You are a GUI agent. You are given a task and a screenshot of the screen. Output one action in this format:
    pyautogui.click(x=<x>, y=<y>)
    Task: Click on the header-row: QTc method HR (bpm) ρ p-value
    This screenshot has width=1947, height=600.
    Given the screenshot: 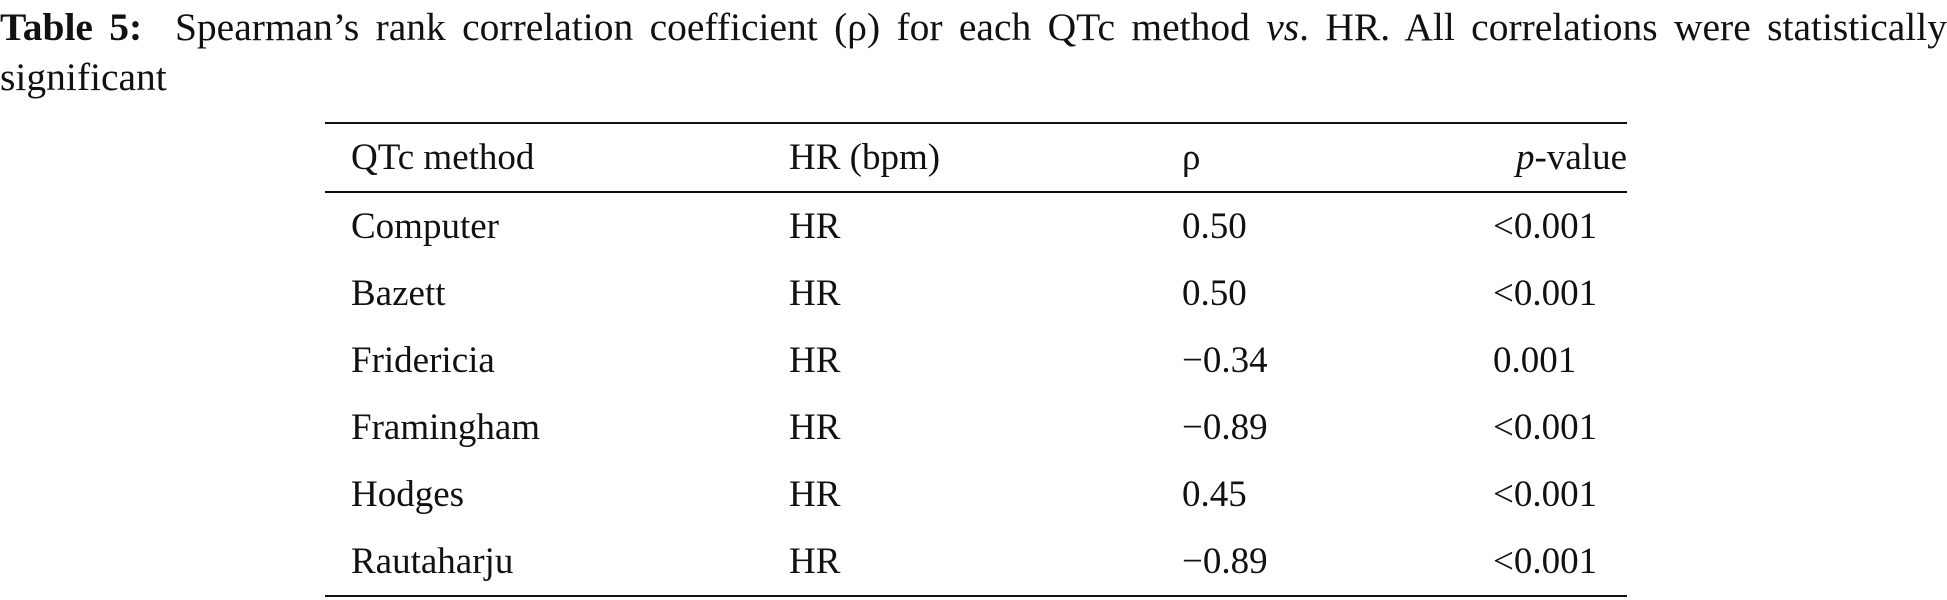 What is the action you would take?
    pyautogui.click(x=976, y=157)
    